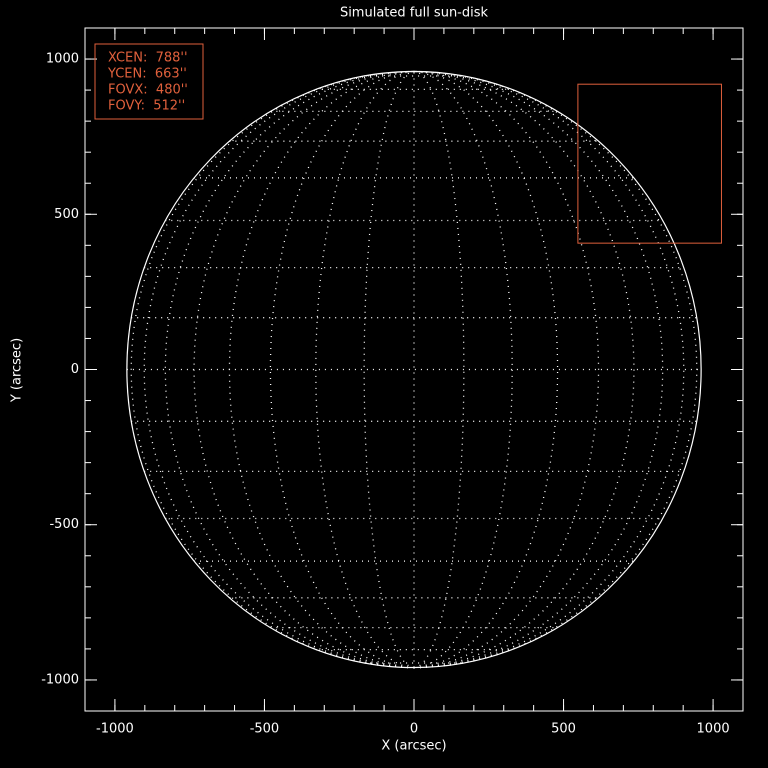 The height and width of the screenshot is (768, 768). Describe the element at coordinates (713, 729) in the screenshot. I see `x-tick-label: 1000` at that location.